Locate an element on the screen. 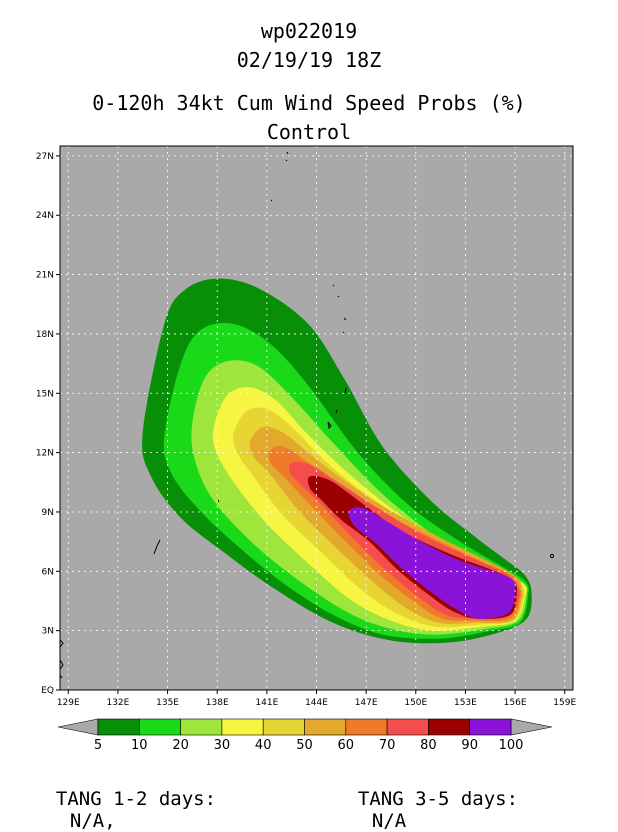 This screenshot has height=832, width=618. y-tick-label: 21N is located at coordinates (45, 276).